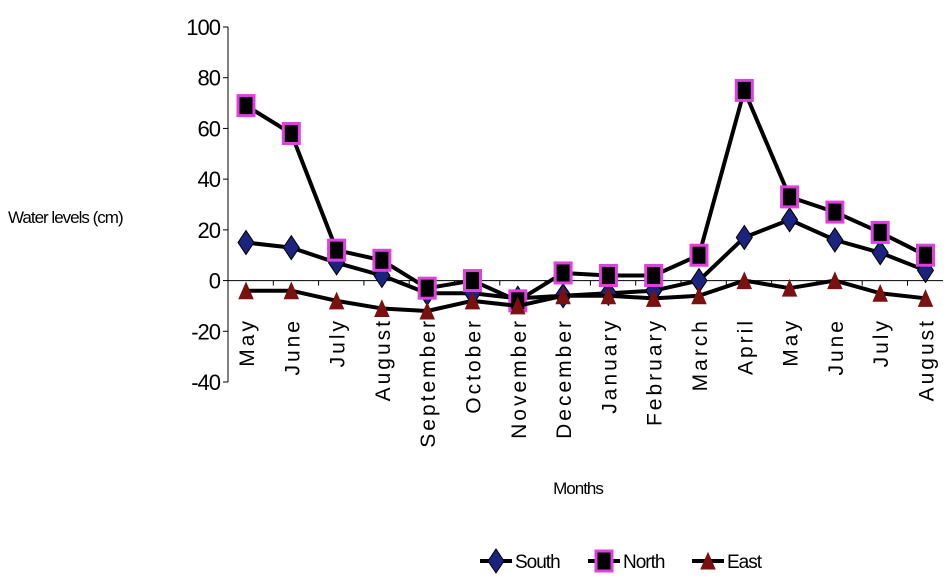 The height and width of the screenshot is (581, 947). What do you see at coordinates (537, 562) in the screenshot?
I see `legend-label: South` at bounding box center [537, 562].